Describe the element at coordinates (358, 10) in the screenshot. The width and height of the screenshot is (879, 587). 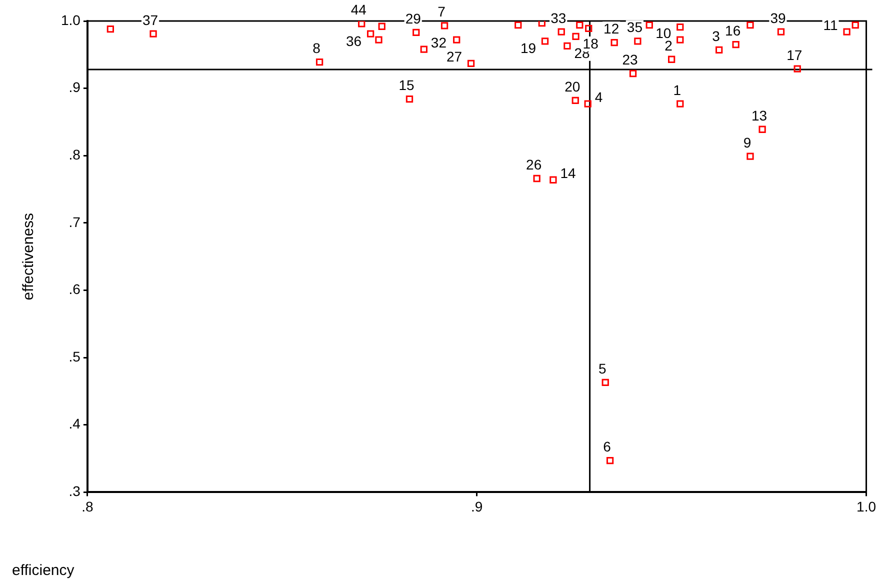
I see `annotation: 44` at that location.